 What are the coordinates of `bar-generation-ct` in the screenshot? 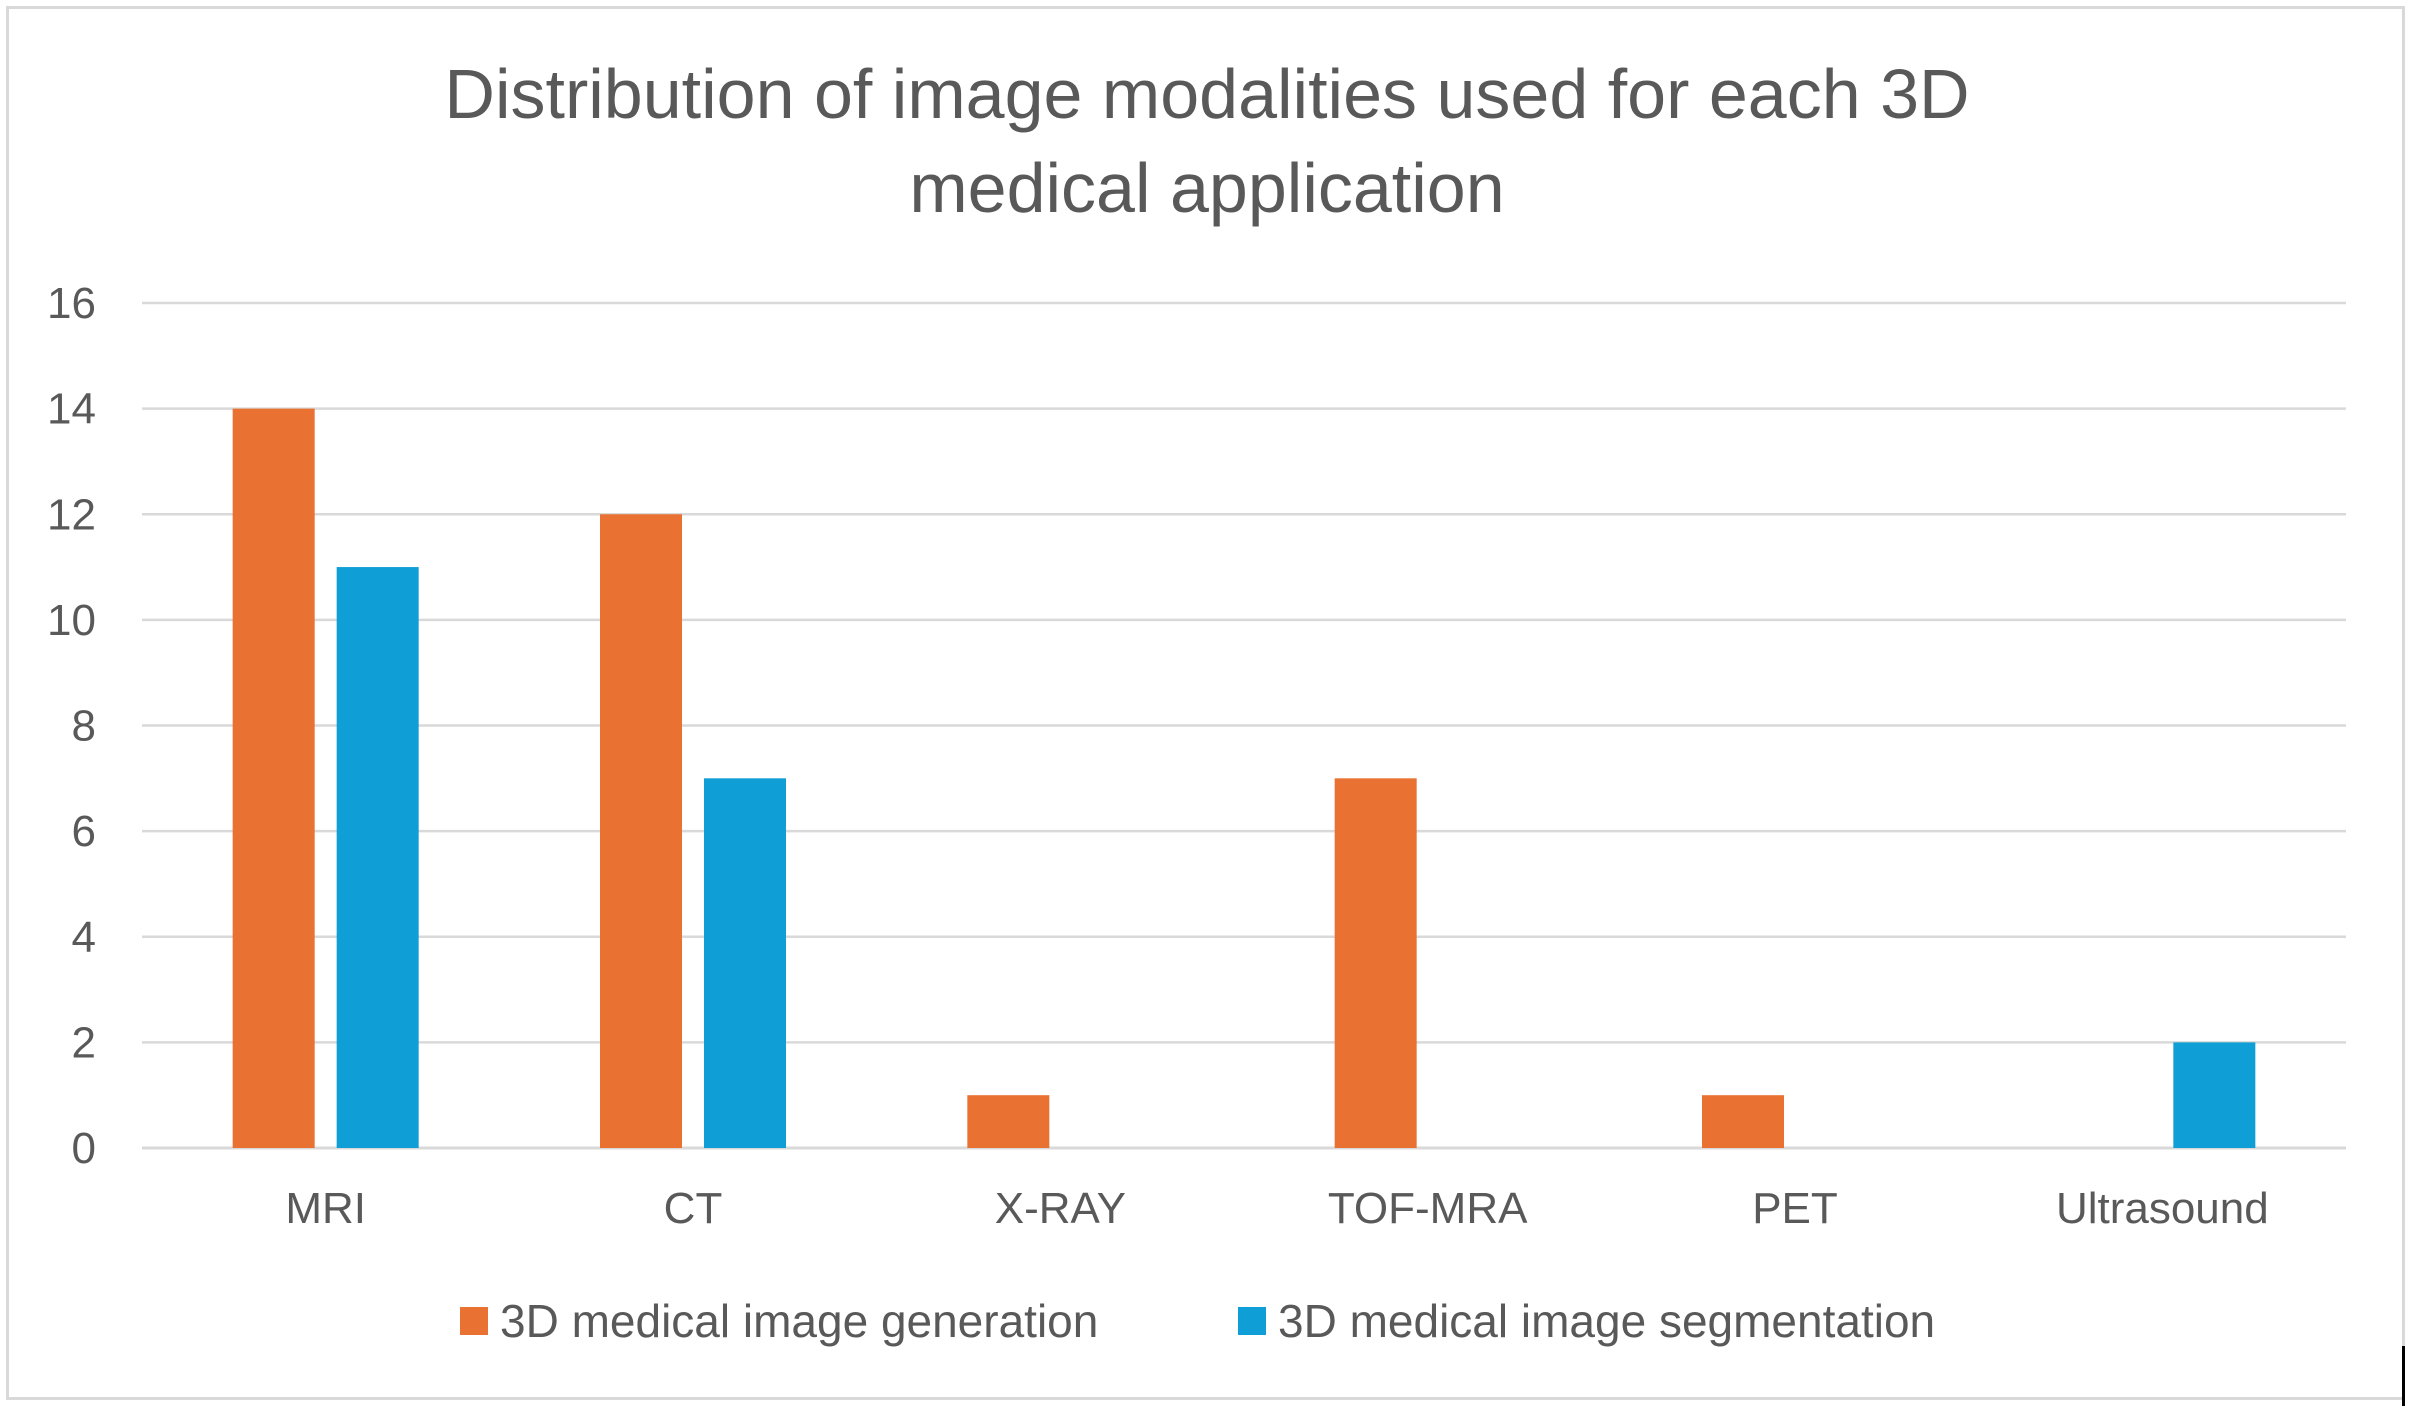 It's located at (641, 831).